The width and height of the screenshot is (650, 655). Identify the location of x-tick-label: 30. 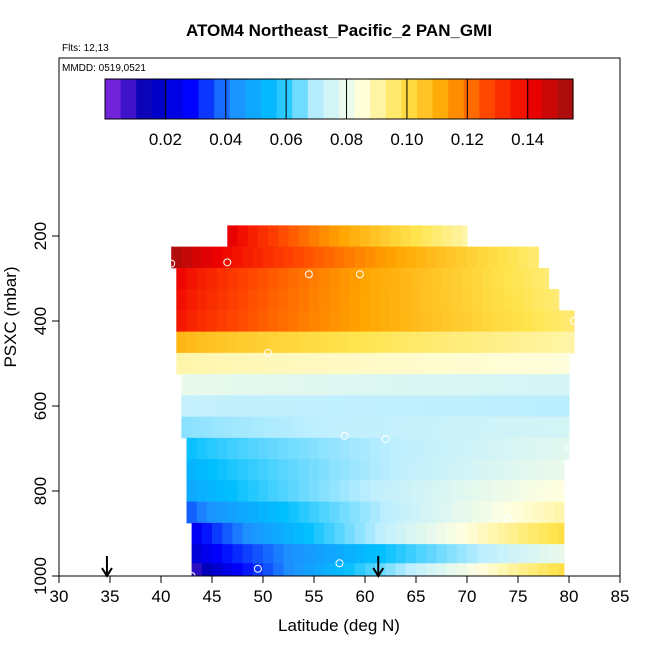
(59, 596).